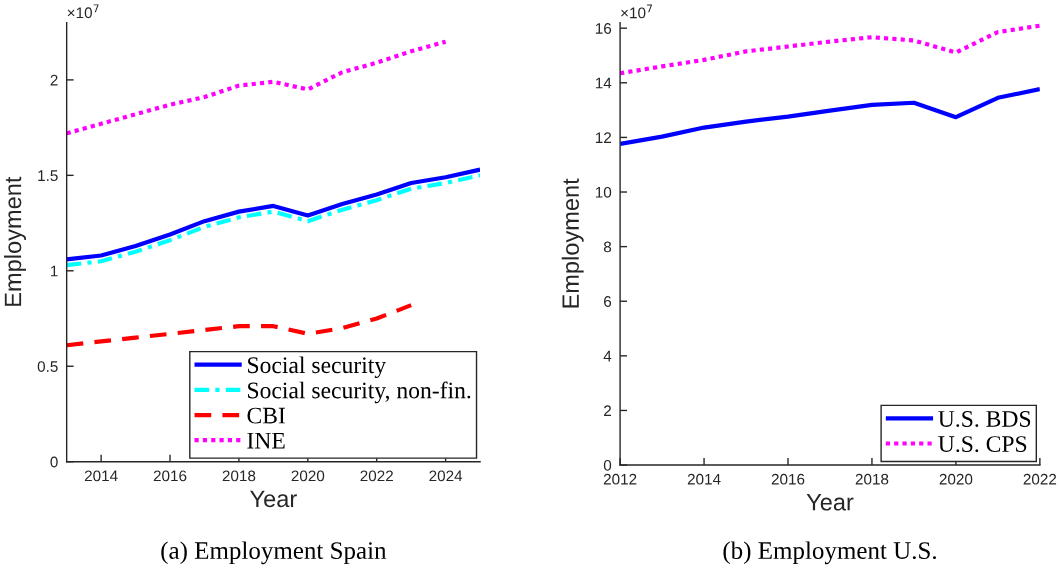  What do you see at coordinates (54, 271) in the screenshot?
I see `y-tick-label: 1` at bounding box center [54, 271].